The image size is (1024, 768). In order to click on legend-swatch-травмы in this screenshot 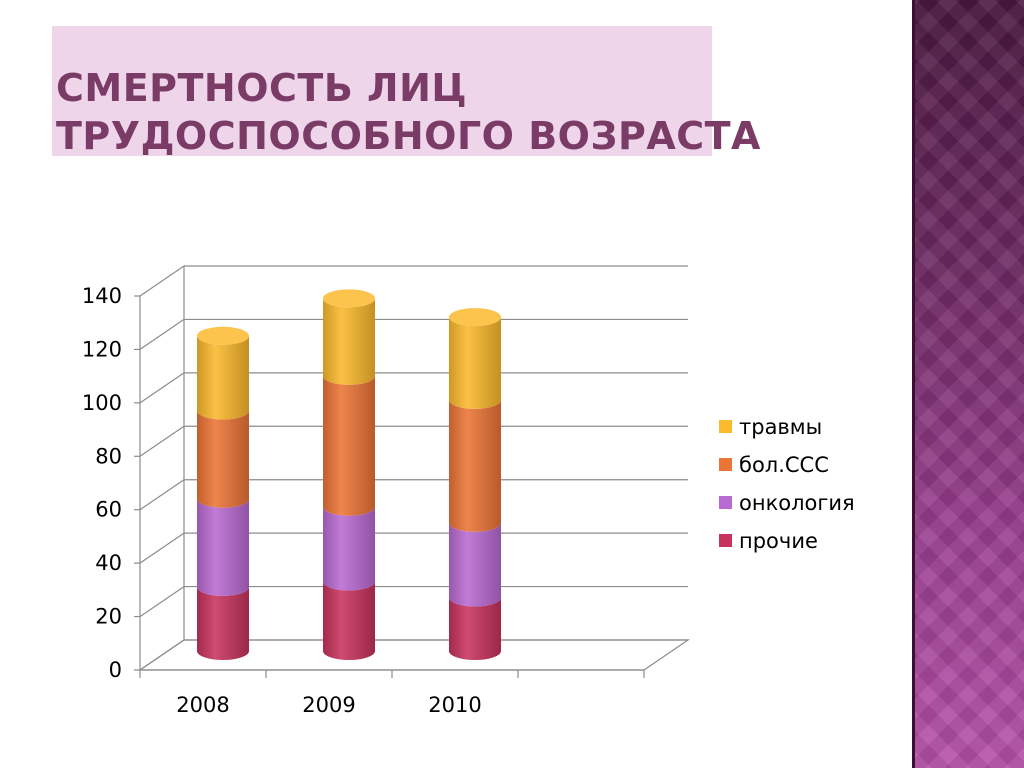, I will do `click(725, 426)`.